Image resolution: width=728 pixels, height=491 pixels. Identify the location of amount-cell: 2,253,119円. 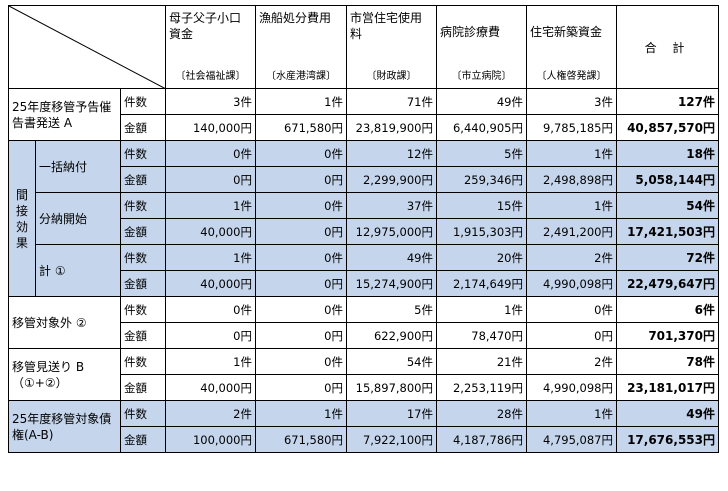
(481, 387).